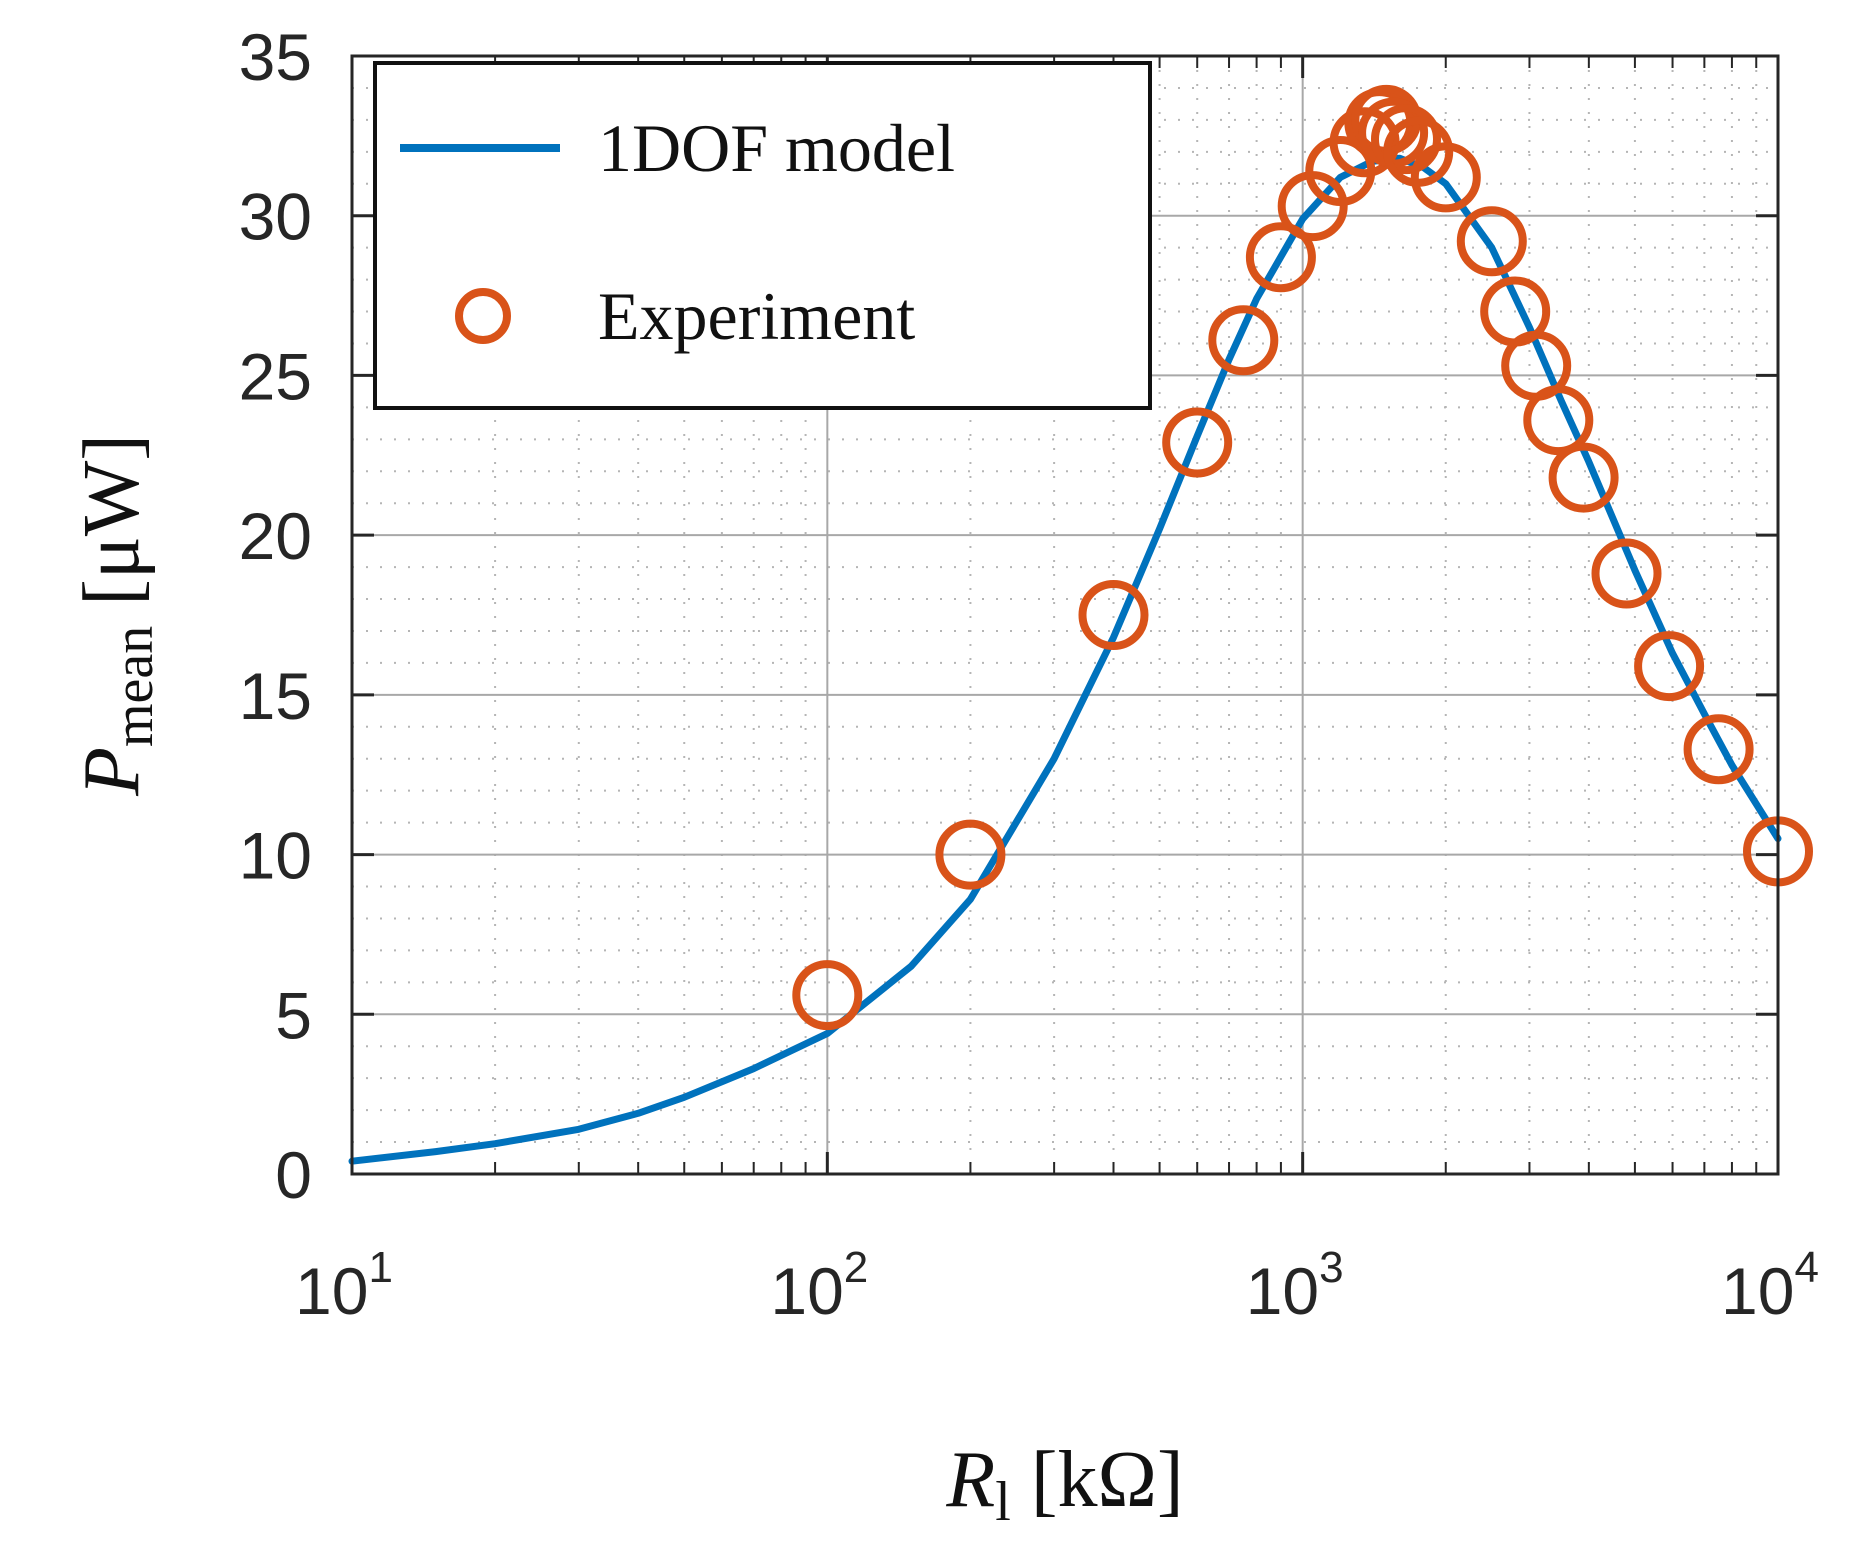  What do you see at coordinates (275, 696) in the screenshot?
I see `y-tick-label: 15` at bounding box center [275, 696].